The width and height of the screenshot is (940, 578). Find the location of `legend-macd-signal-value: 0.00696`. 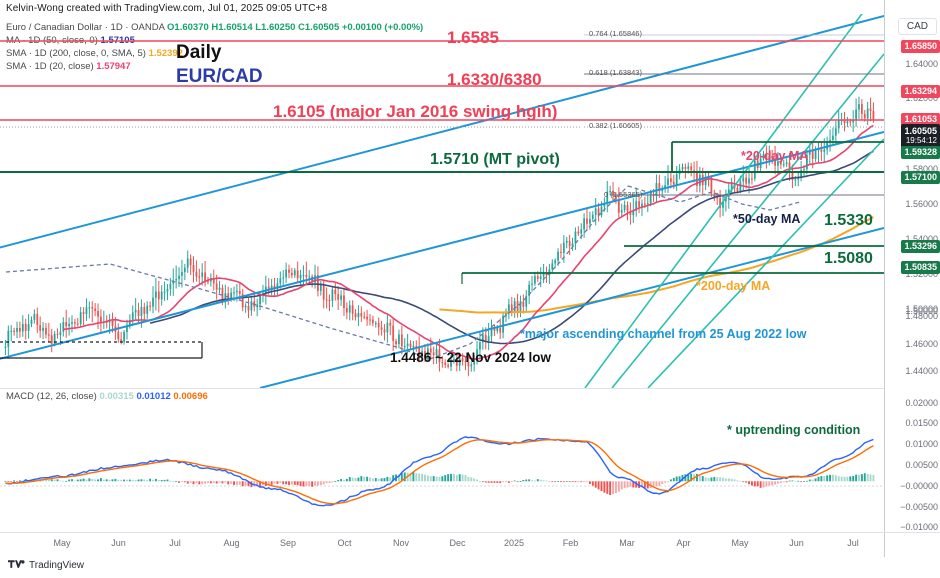

legend-macd-signal-value: 0.00696 is located at coordinates (190, 396).